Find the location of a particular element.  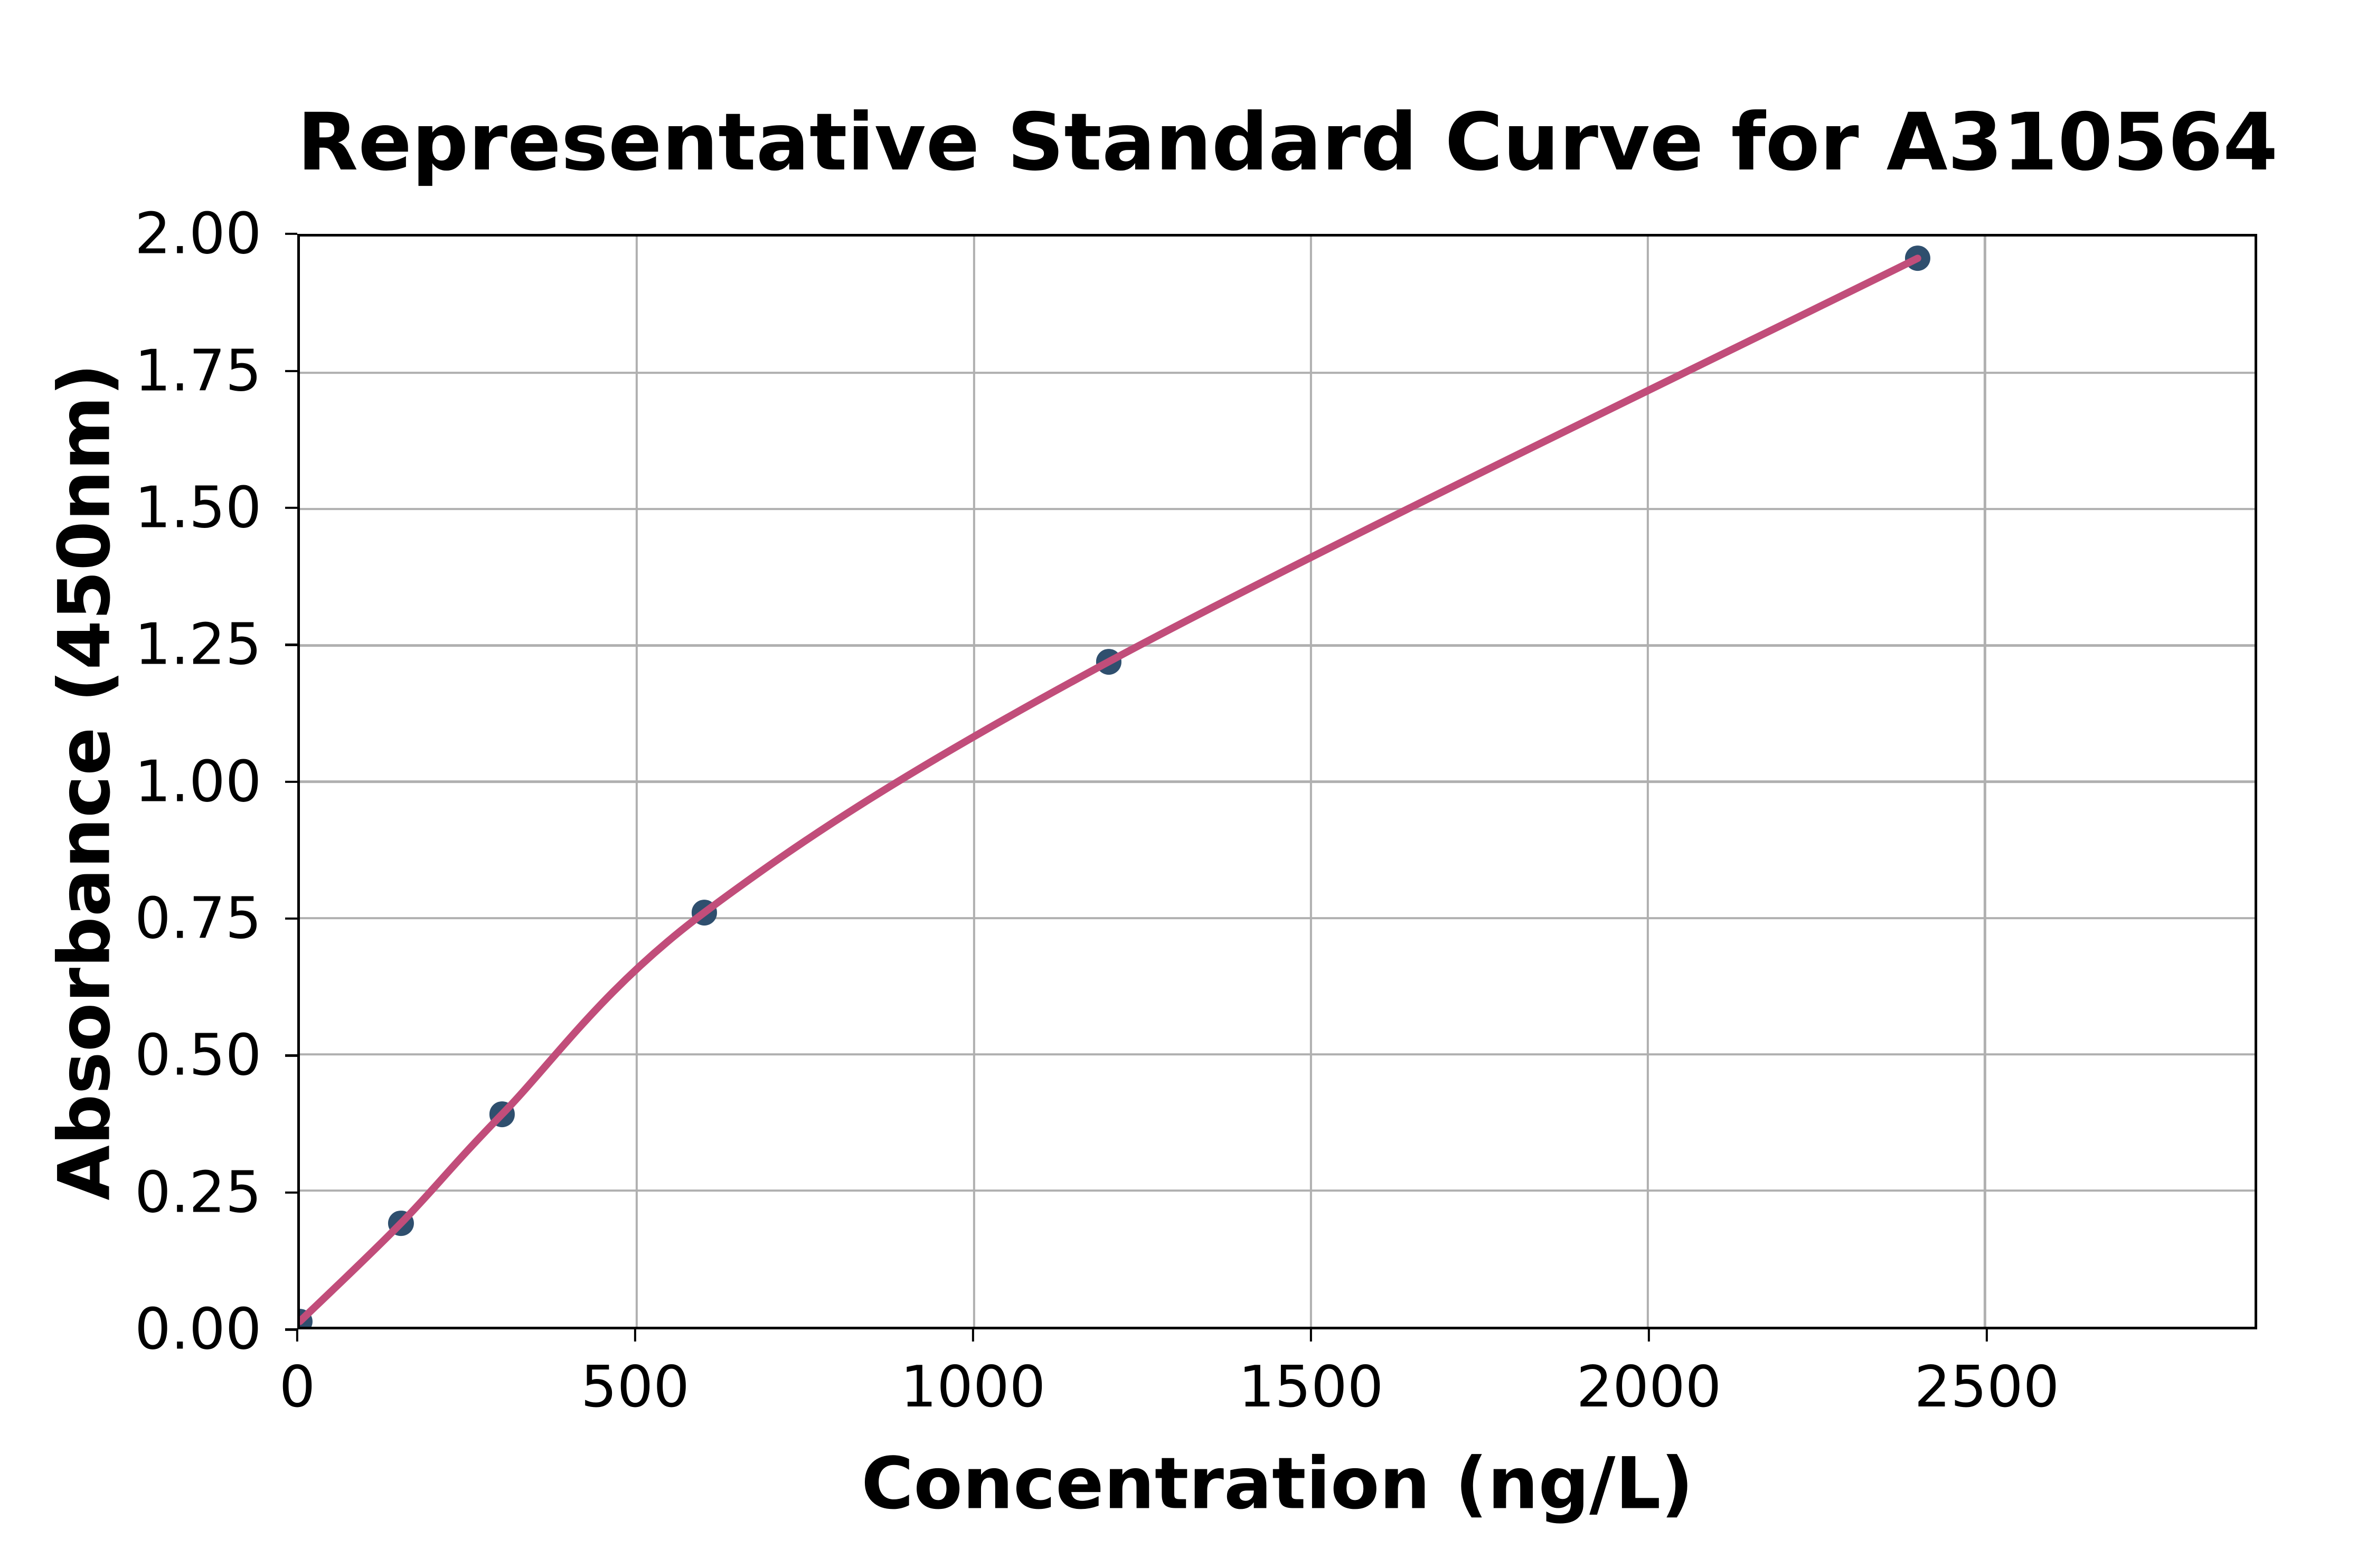

x-tick-label: 1000 is located at coordinates (973, 1387).